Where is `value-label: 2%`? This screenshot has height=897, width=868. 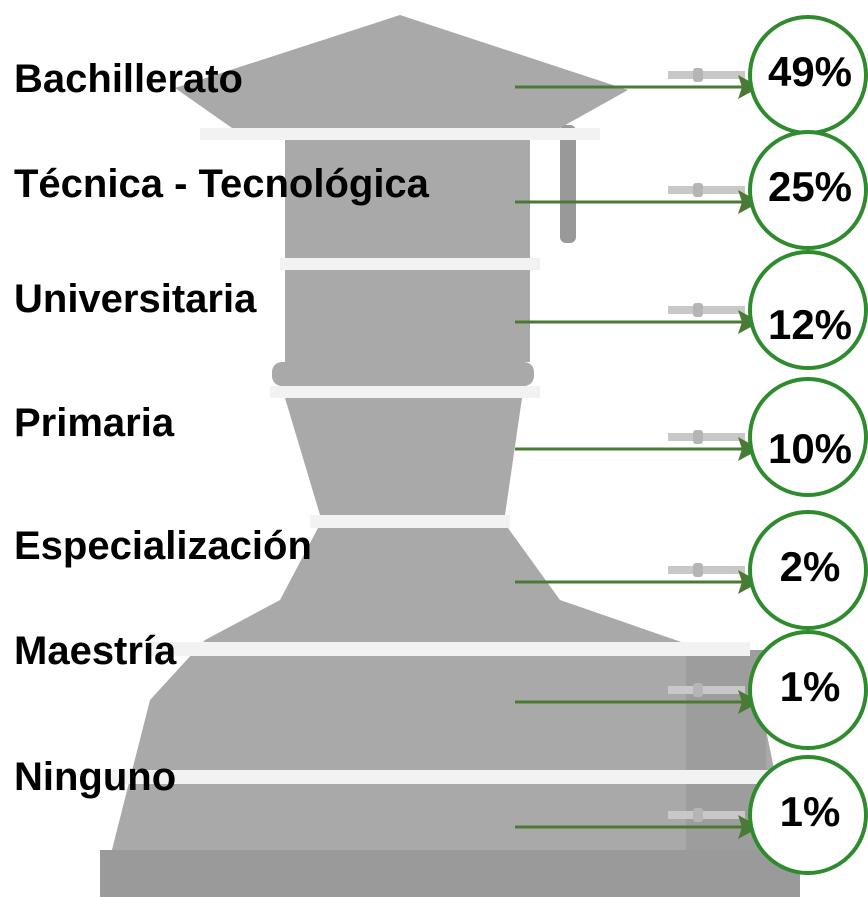 value-label: 2% is located at coordinates (810, 566).